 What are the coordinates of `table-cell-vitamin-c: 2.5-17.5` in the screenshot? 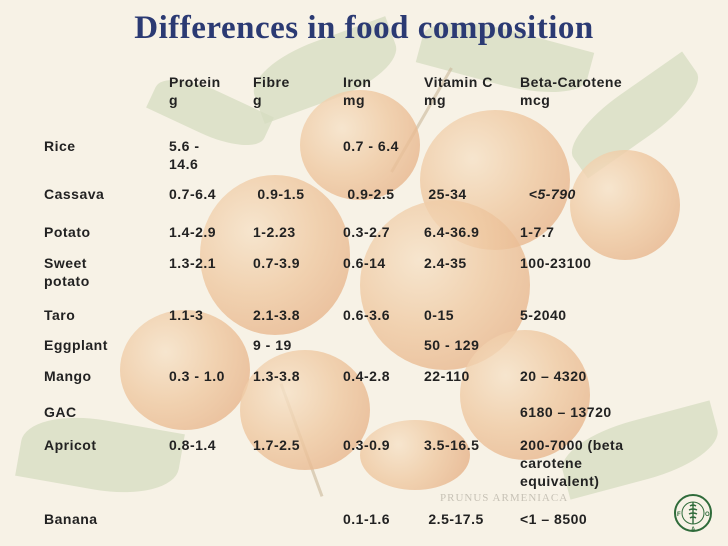 It's located at (454, 519).